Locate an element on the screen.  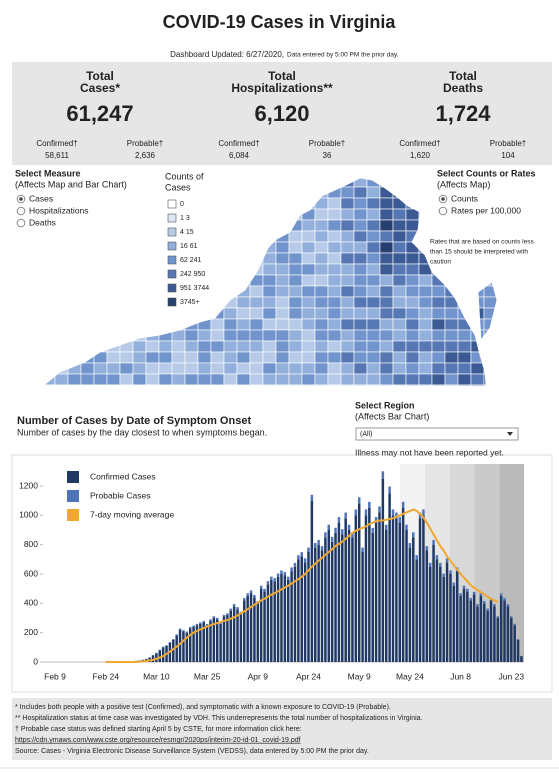
confirmed-label: Confirmed† is located at coordinates (238, 143).